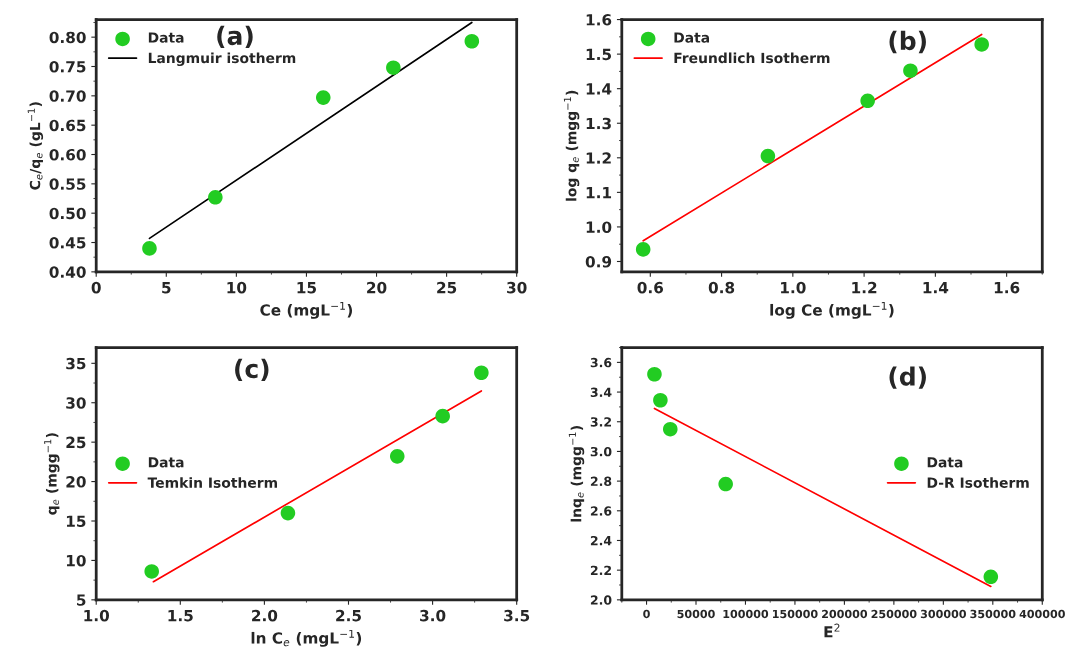 The image size is (1069, 652). I want to click on x-tick-label: 150000, so click(795, 614).